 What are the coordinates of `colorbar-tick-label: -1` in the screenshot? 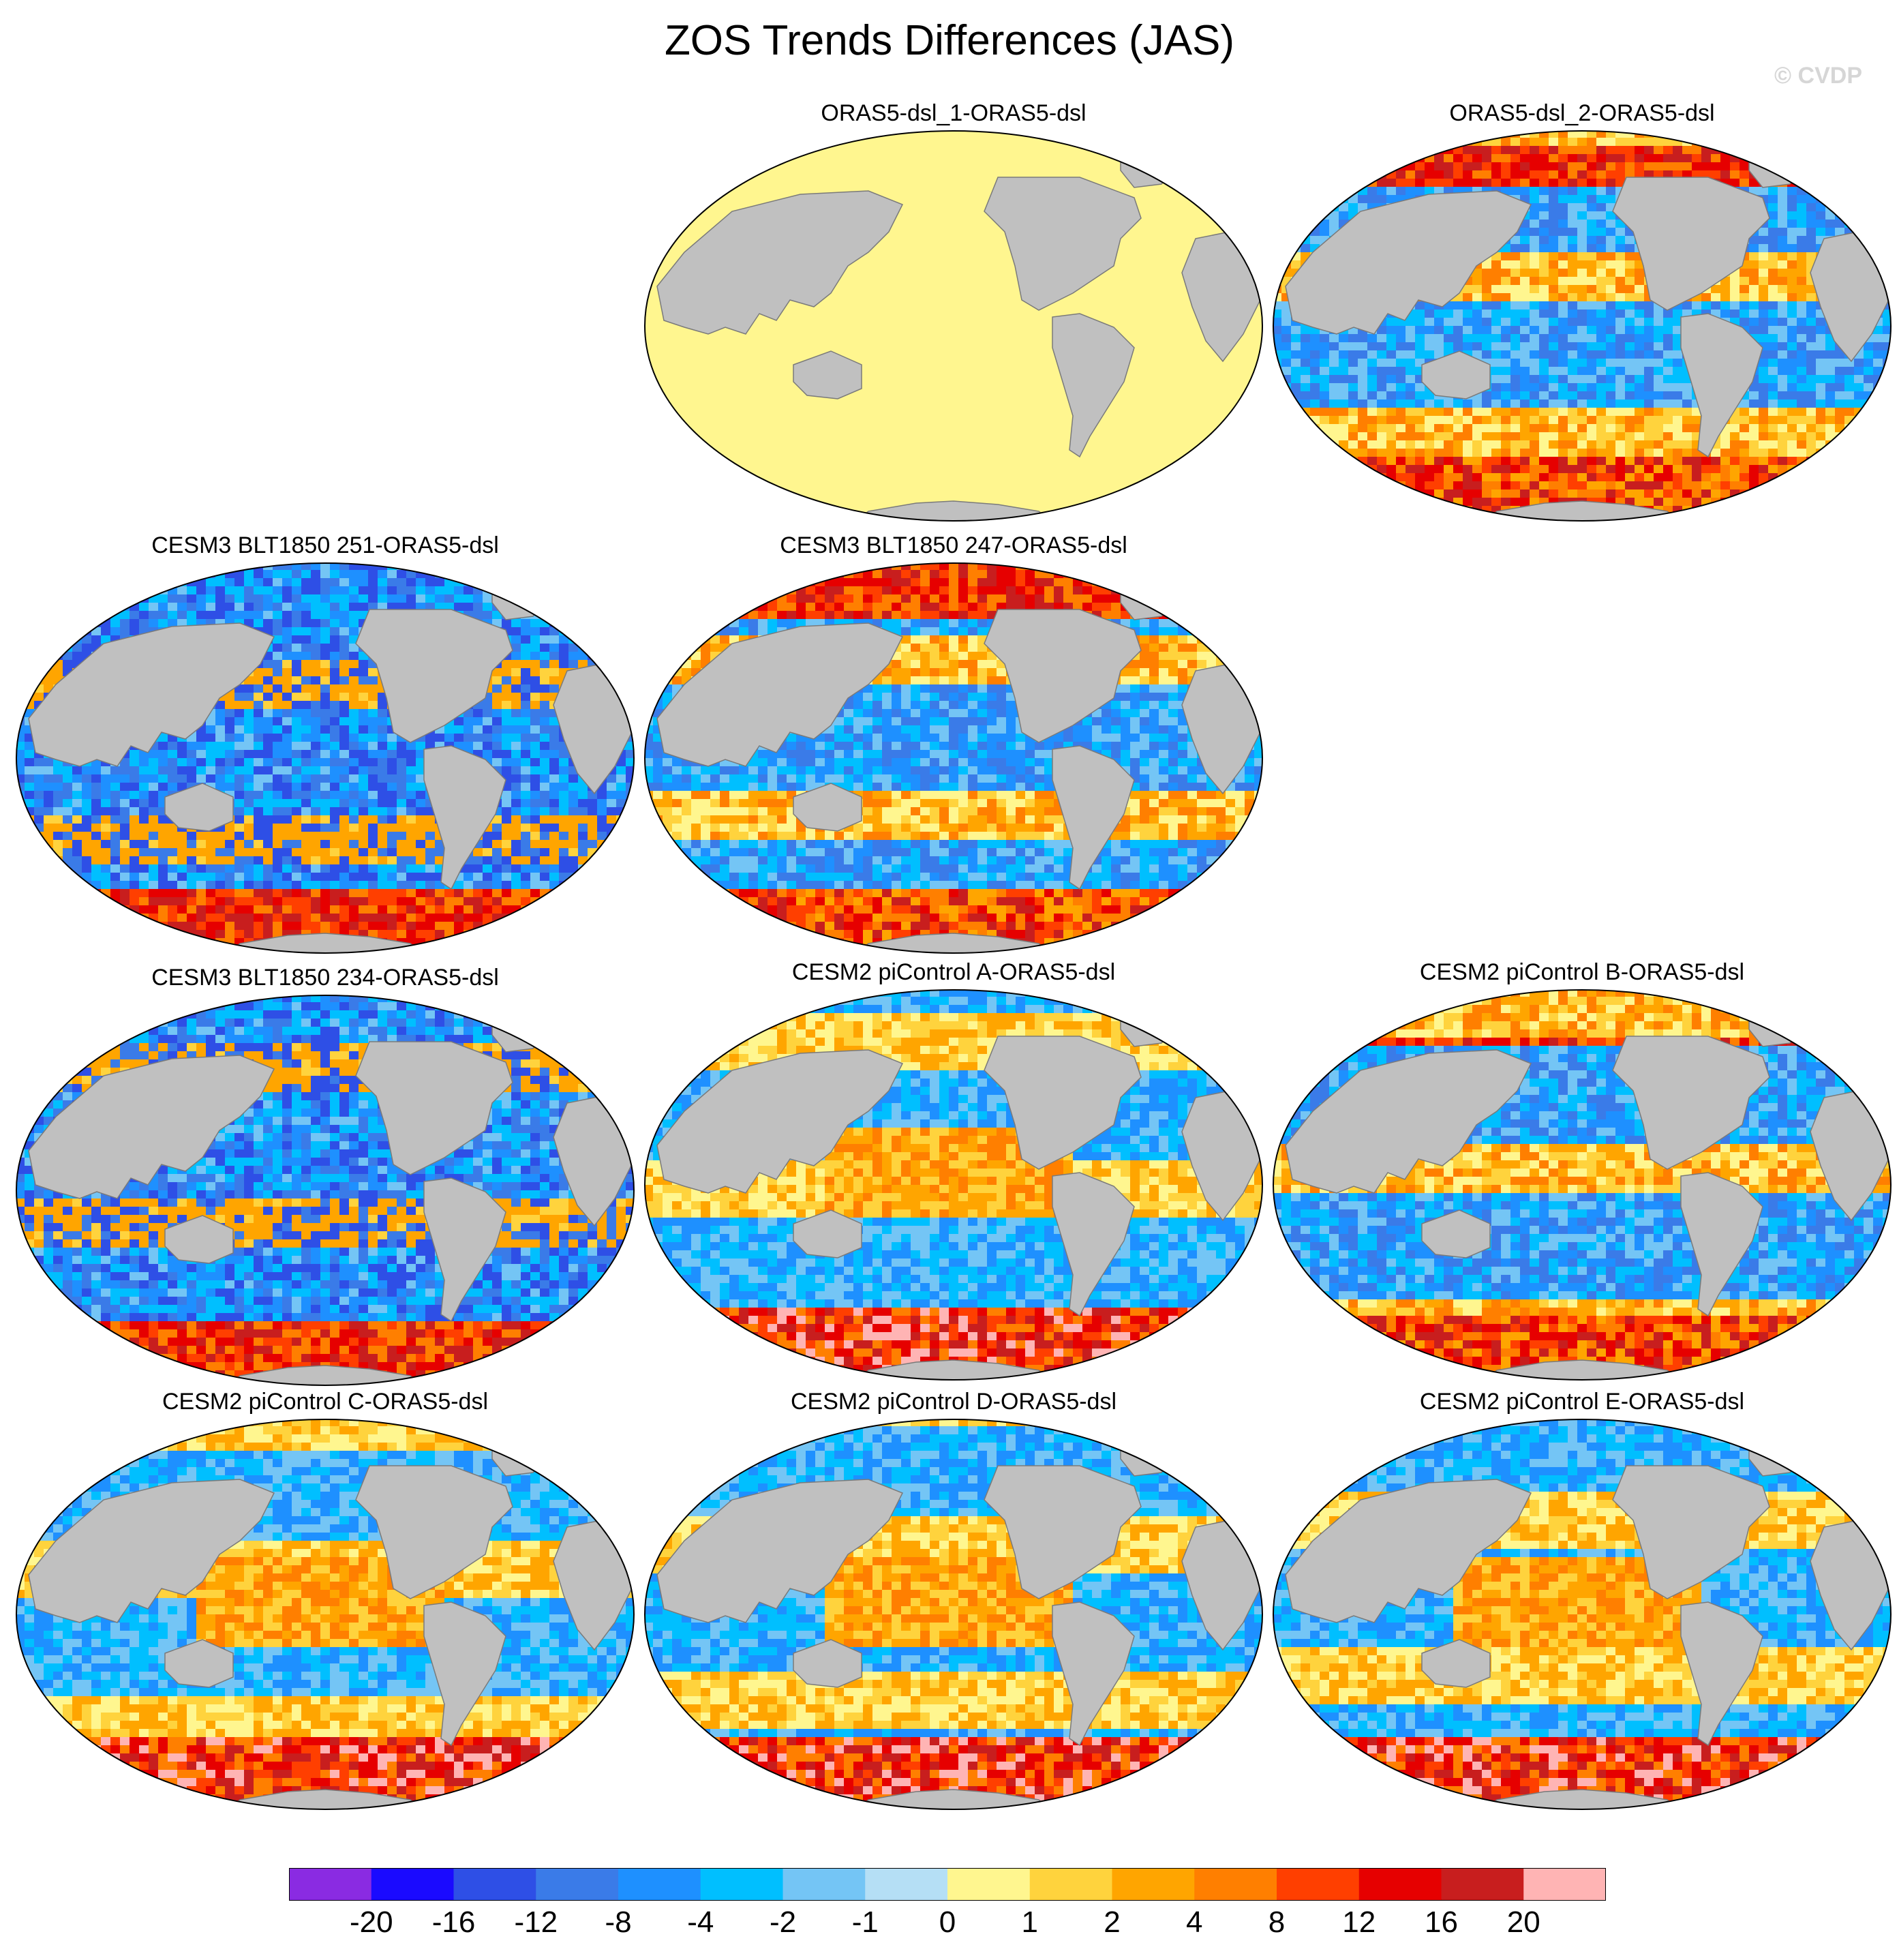 It's located at (865, 1923).